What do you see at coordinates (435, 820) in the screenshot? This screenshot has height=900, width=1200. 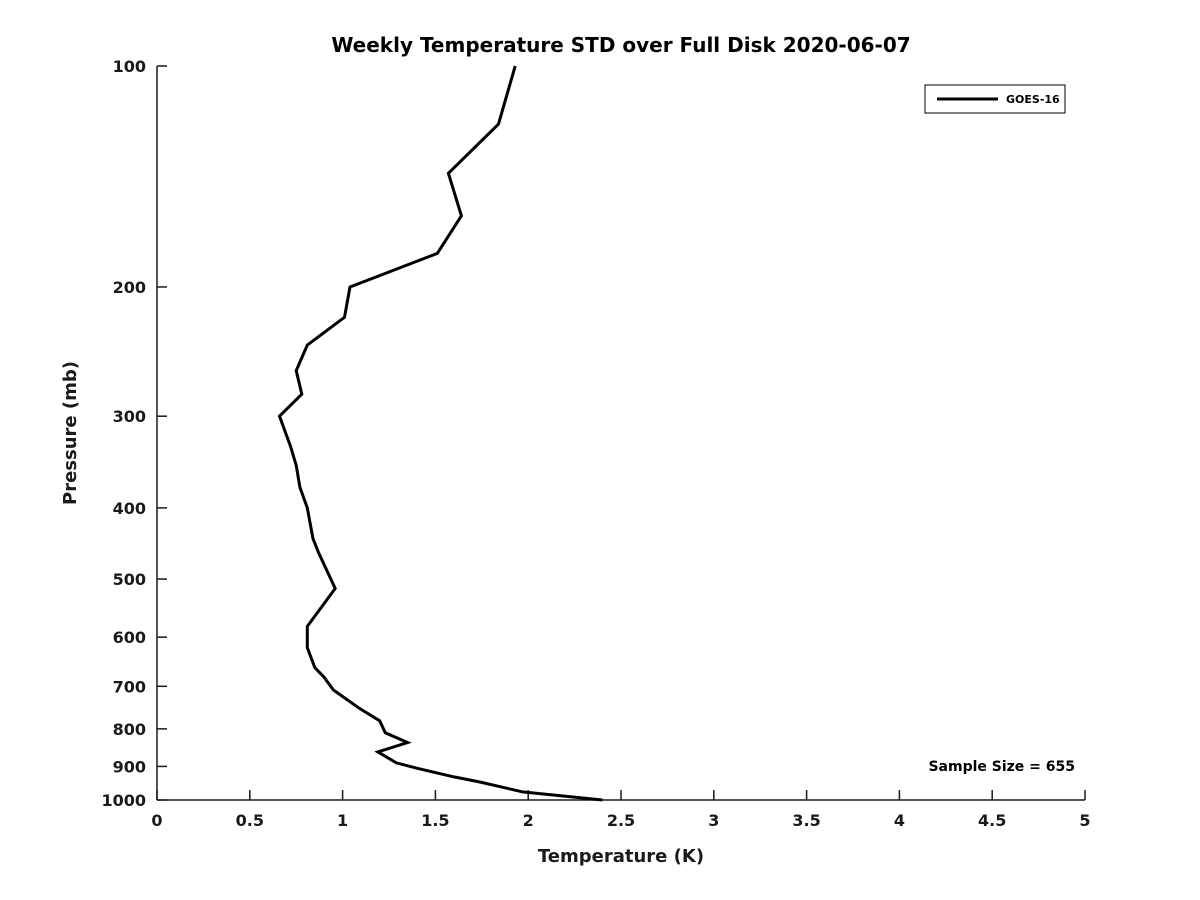 I see `x-tick-label: 1.5` at bounding box center [435, 820].